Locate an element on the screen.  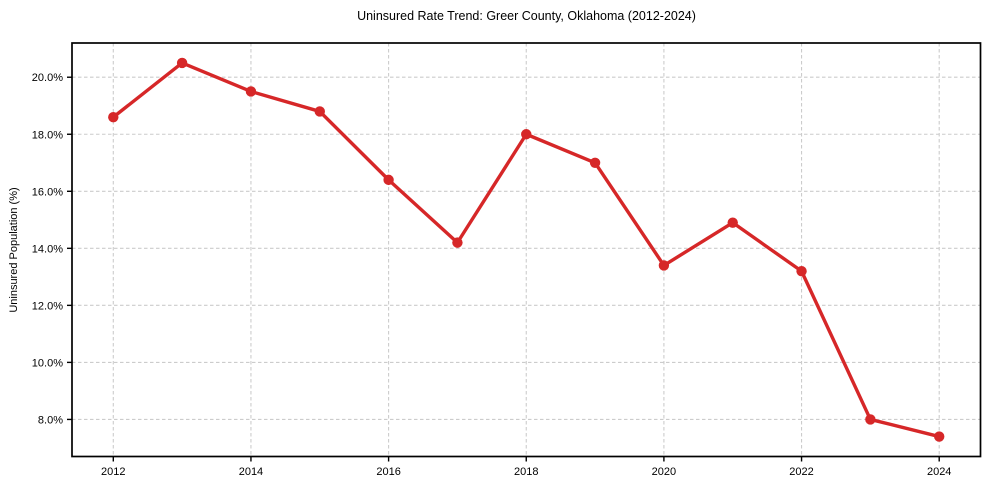
y-tick-label: 18.0% is located at coordinates (47, 135).